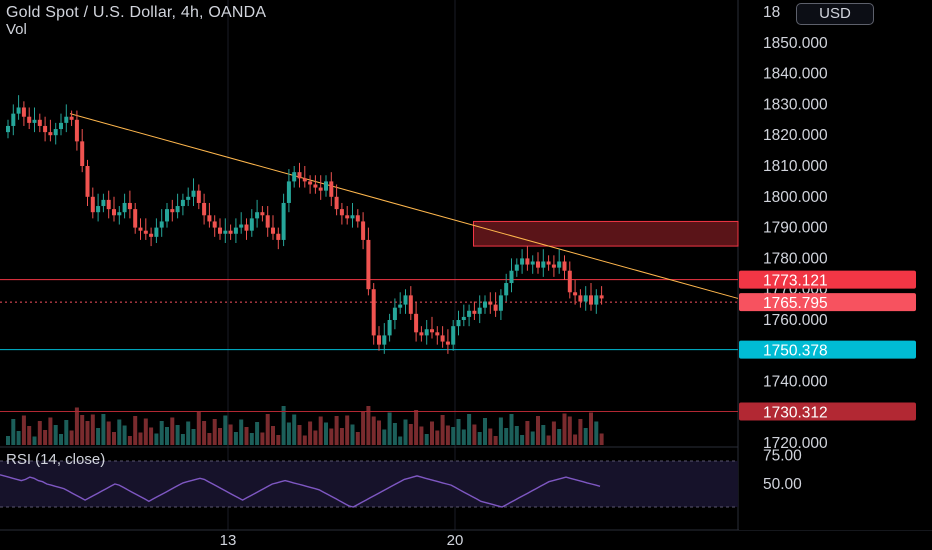 The image size is (932, 550). I want to click on price-tick-label: 1840.000, so click(795, 74).